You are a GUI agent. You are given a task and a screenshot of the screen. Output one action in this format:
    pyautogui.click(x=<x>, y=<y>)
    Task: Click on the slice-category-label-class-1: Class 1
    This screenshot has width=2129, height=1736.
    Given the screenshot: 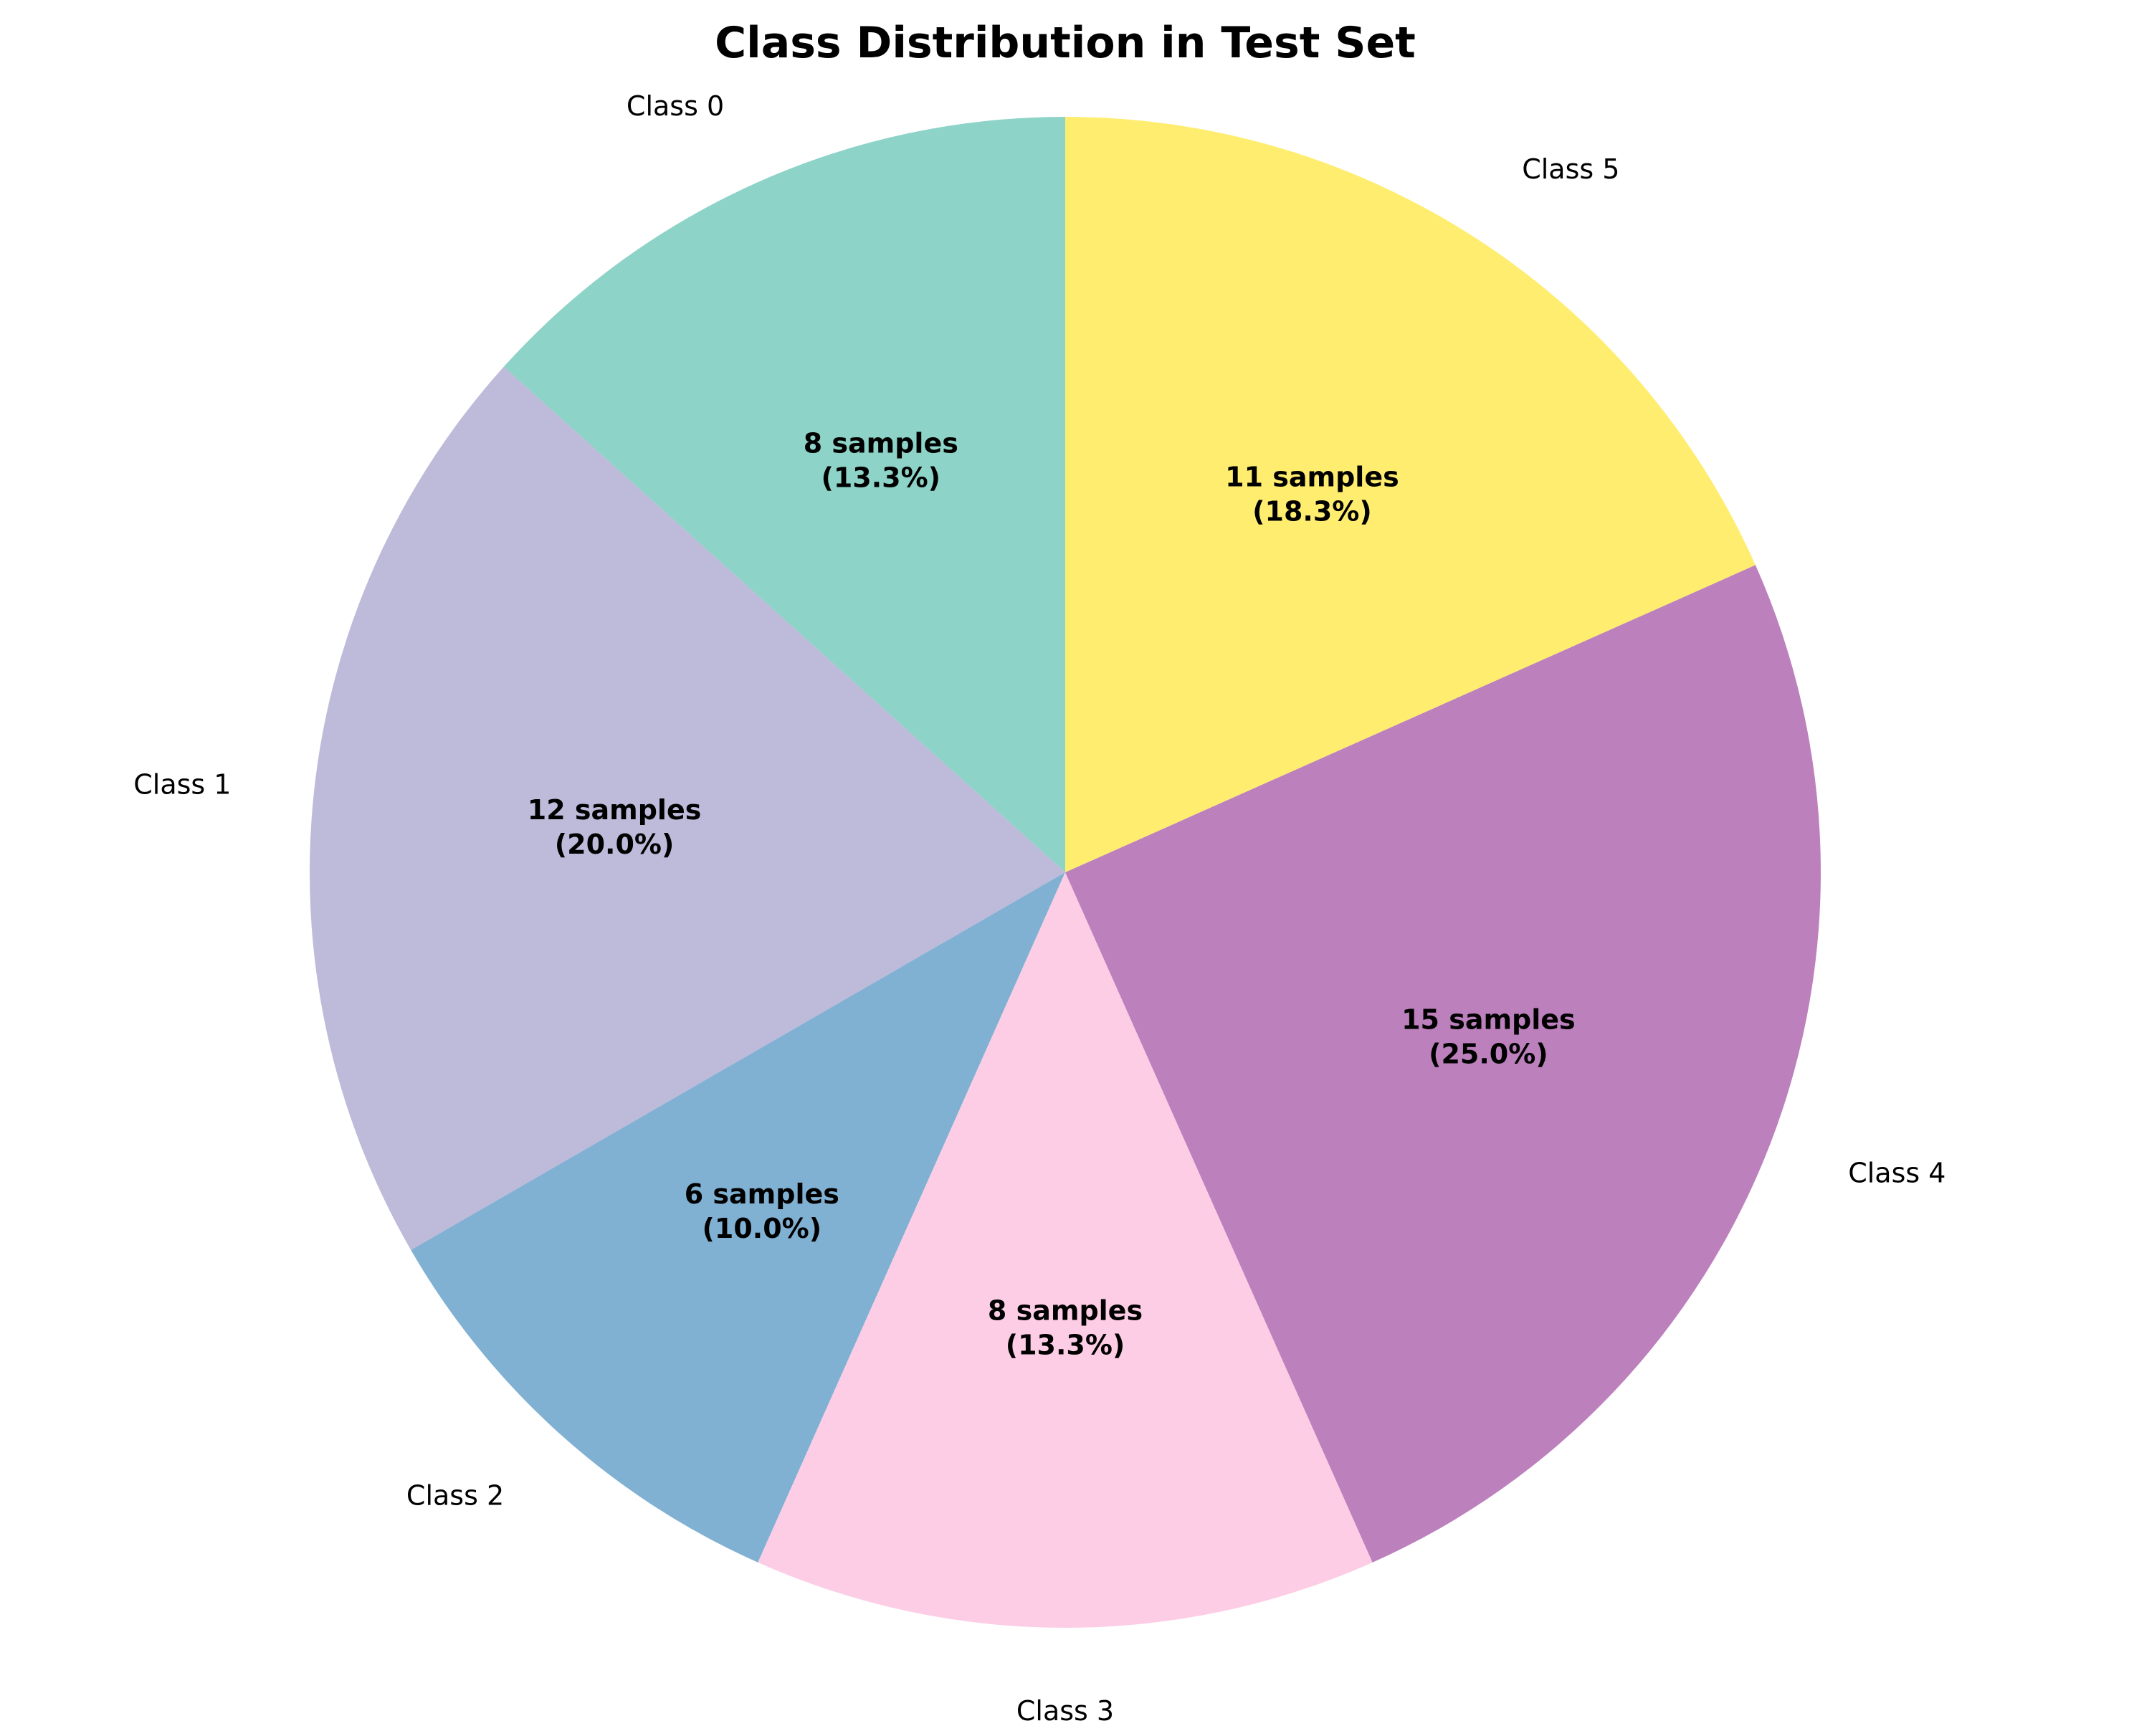 What is the action you would take?
    pyautogui.click(x=182, y=785)
    